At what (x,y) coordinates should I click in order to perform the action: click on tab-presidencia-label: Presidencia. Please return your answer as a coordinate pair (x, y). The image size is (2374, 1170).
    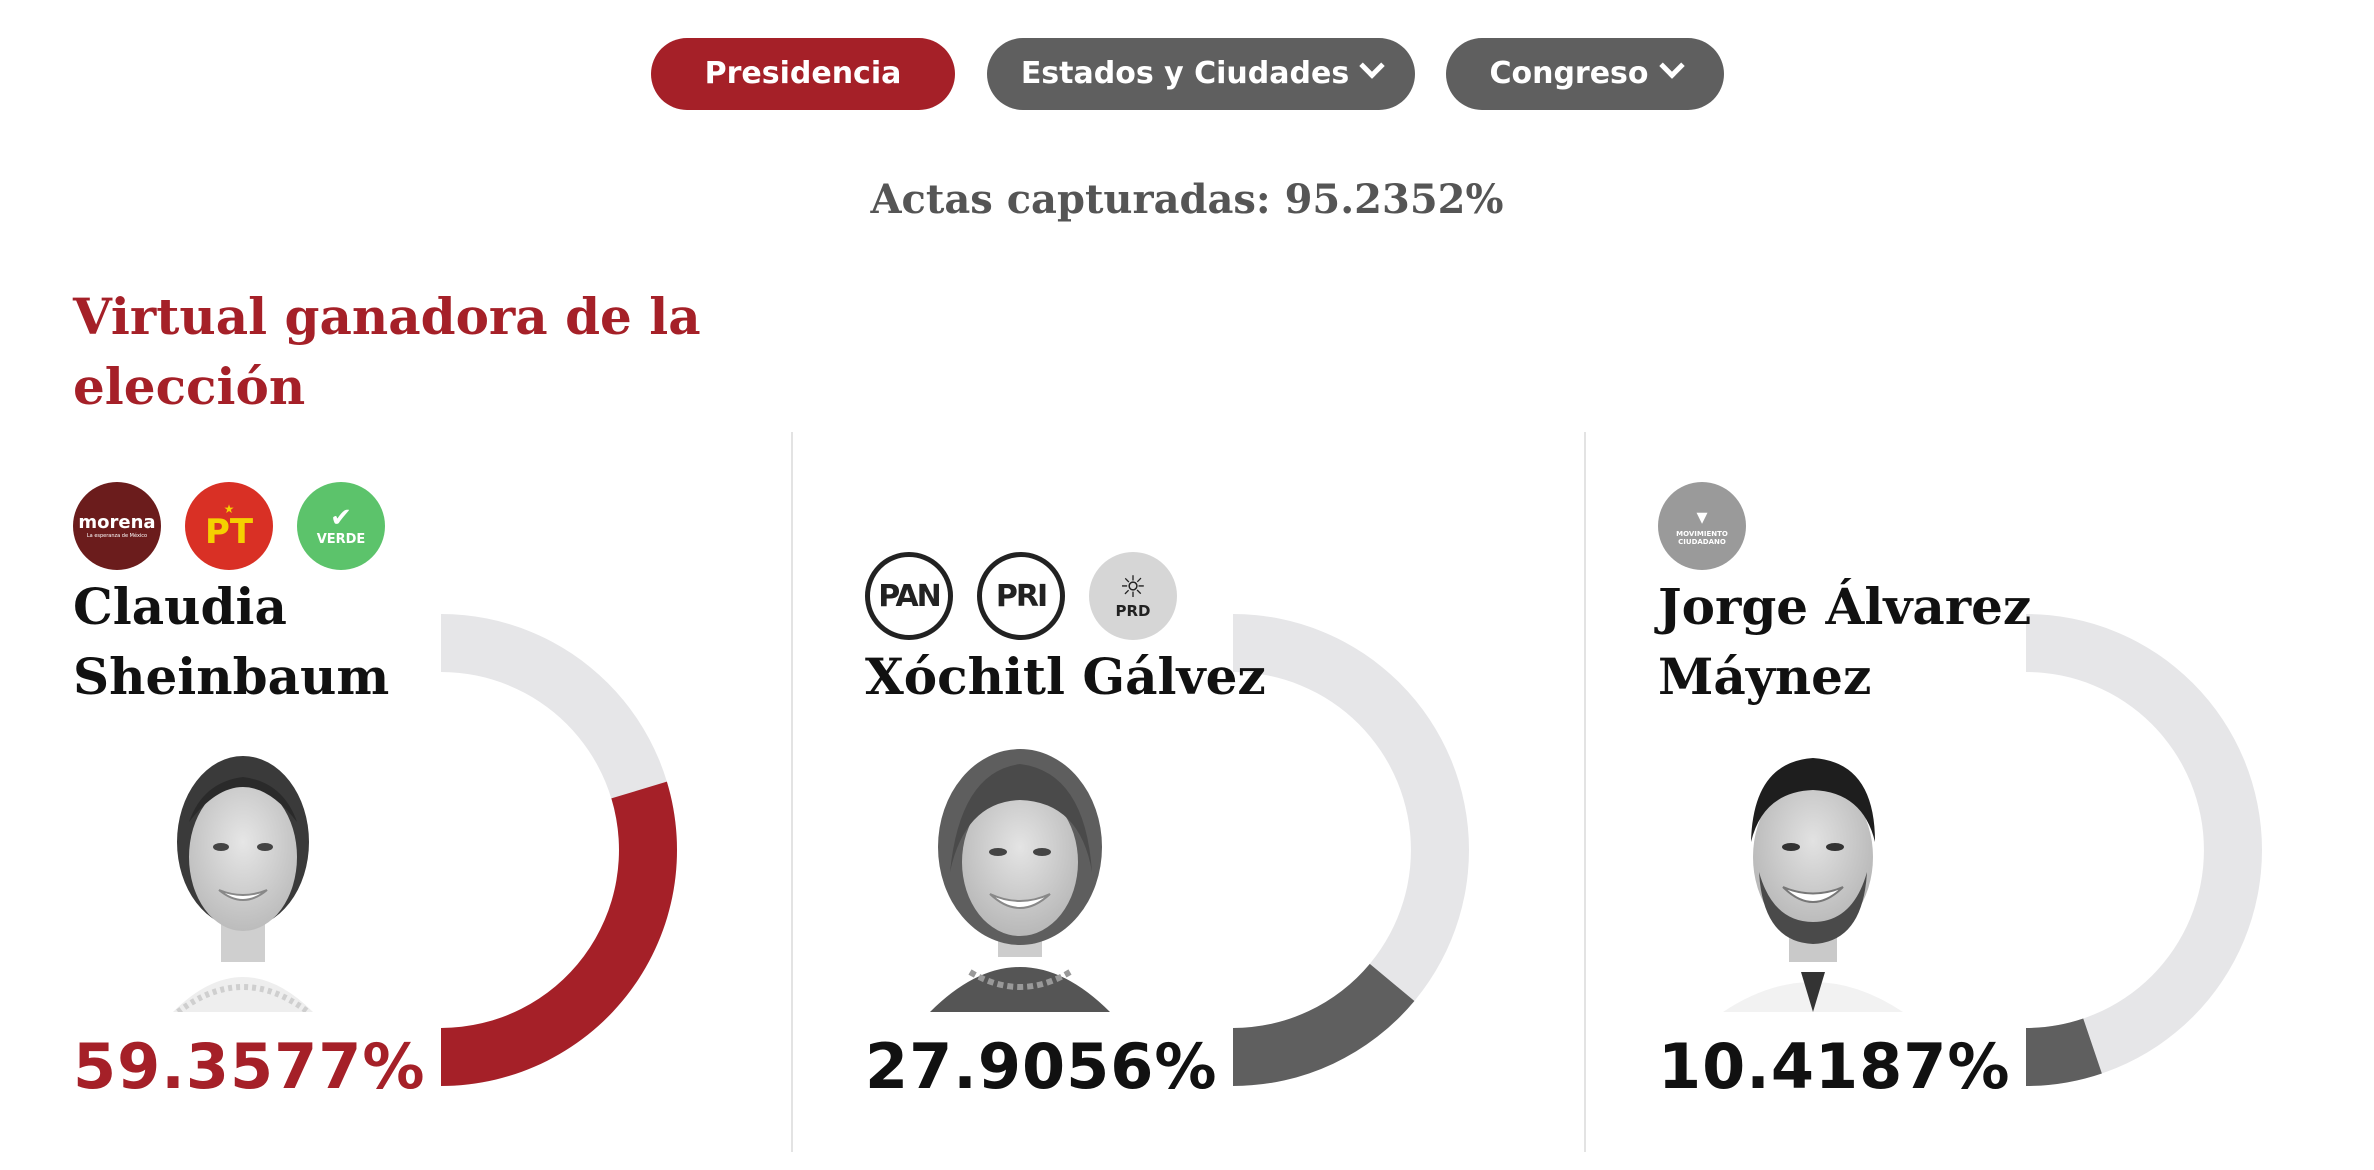
    Looking at the image, I should click on (803, 73).